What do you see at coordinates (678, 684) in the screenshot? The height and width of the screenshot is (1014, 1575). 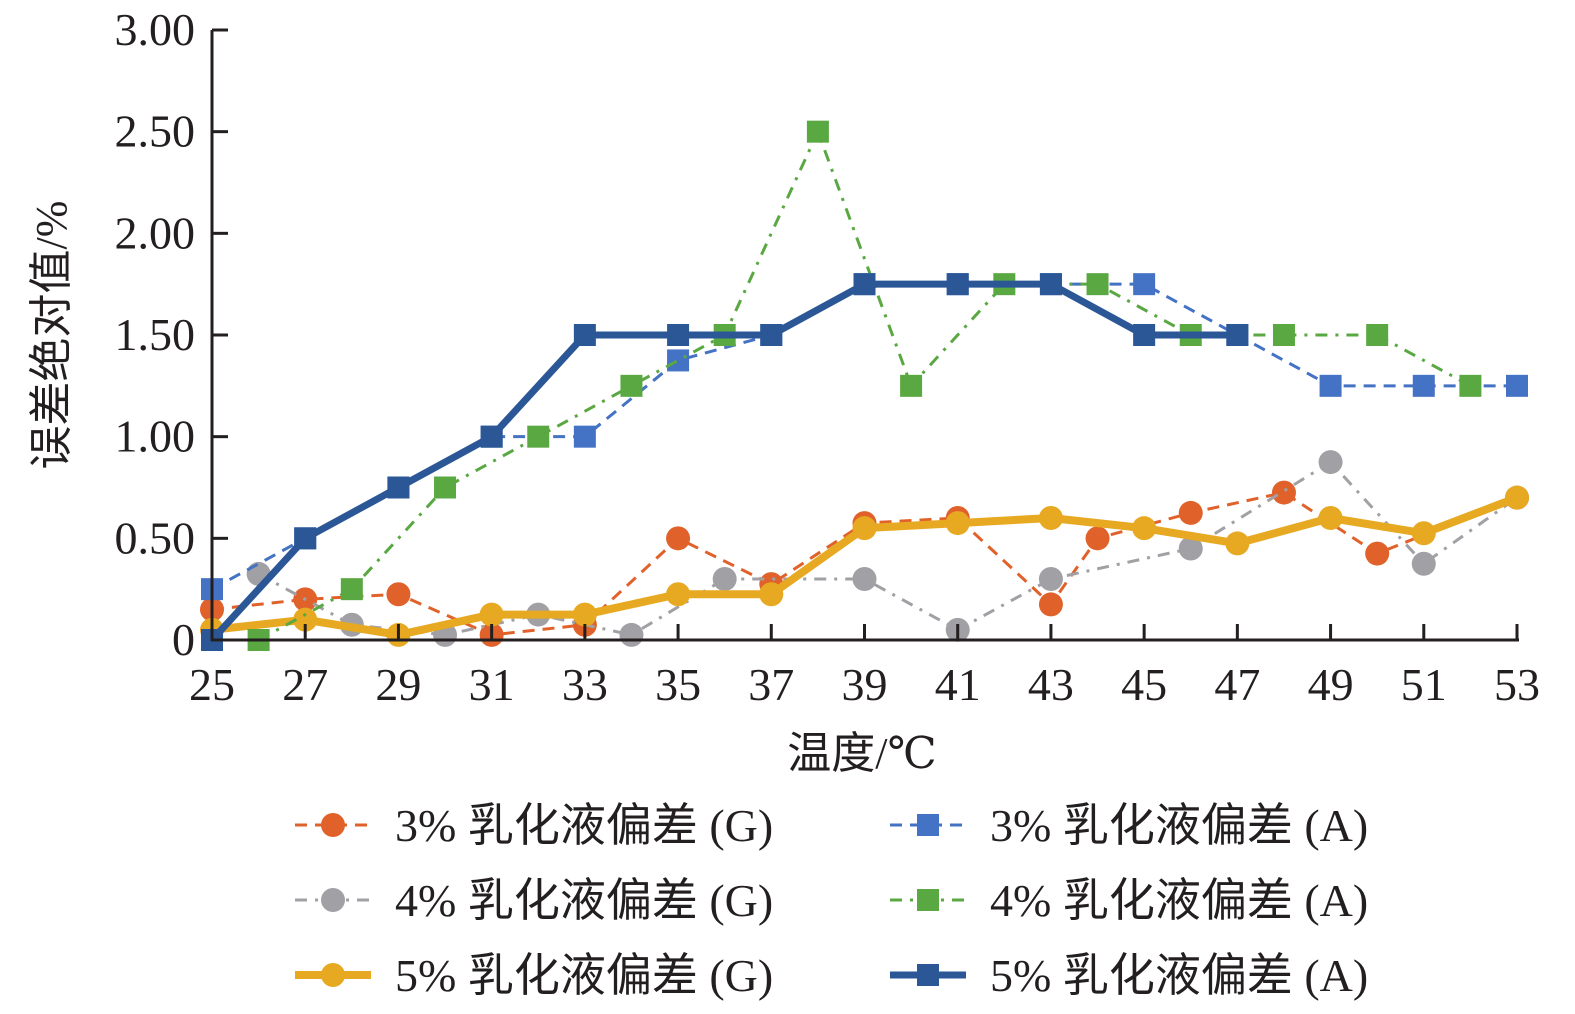 I see `x-tick-label: 35` at bounding box center [678, 684].